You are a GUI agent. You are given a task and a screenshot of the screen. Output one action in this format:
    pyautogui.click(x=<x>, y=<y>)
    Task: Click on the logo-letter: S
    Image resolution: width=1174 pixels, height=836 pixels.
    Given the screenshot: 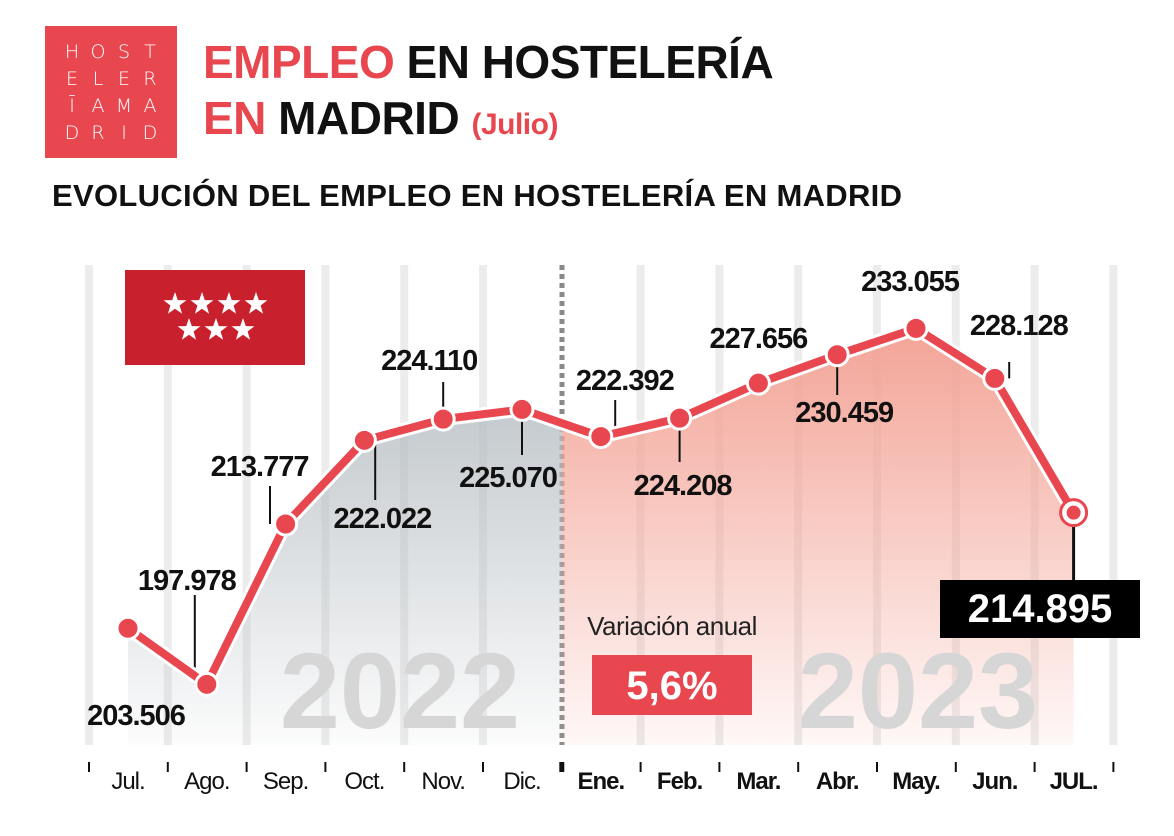 What is the action you would take?
    pyautogui.click(x=124, y=51)
    